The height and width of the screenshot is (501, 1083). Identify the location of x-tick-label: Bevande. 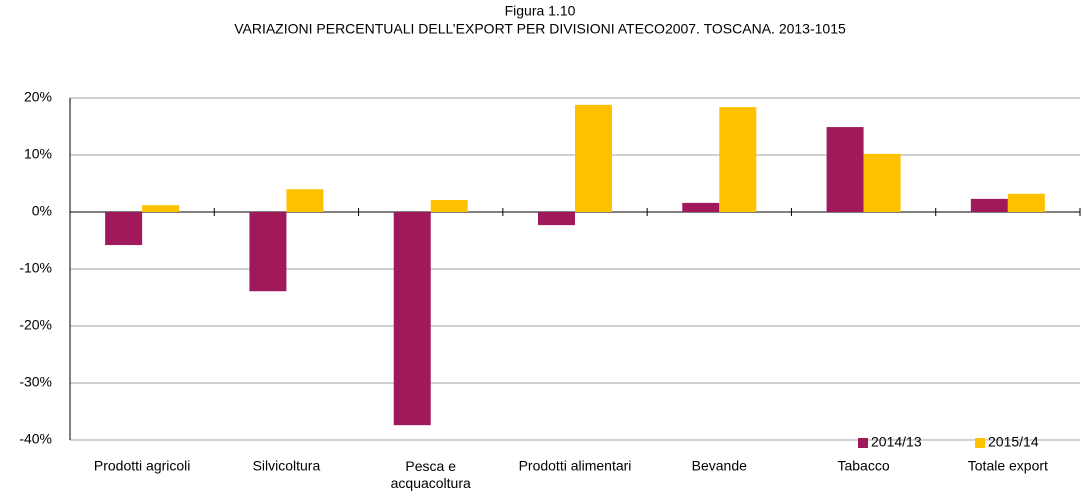
(719, 466).